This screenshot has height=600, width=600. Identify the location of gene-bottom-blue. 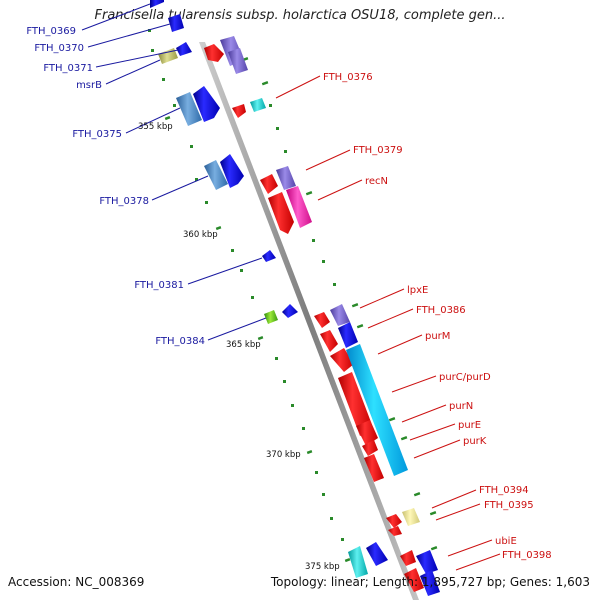
(430, 583).